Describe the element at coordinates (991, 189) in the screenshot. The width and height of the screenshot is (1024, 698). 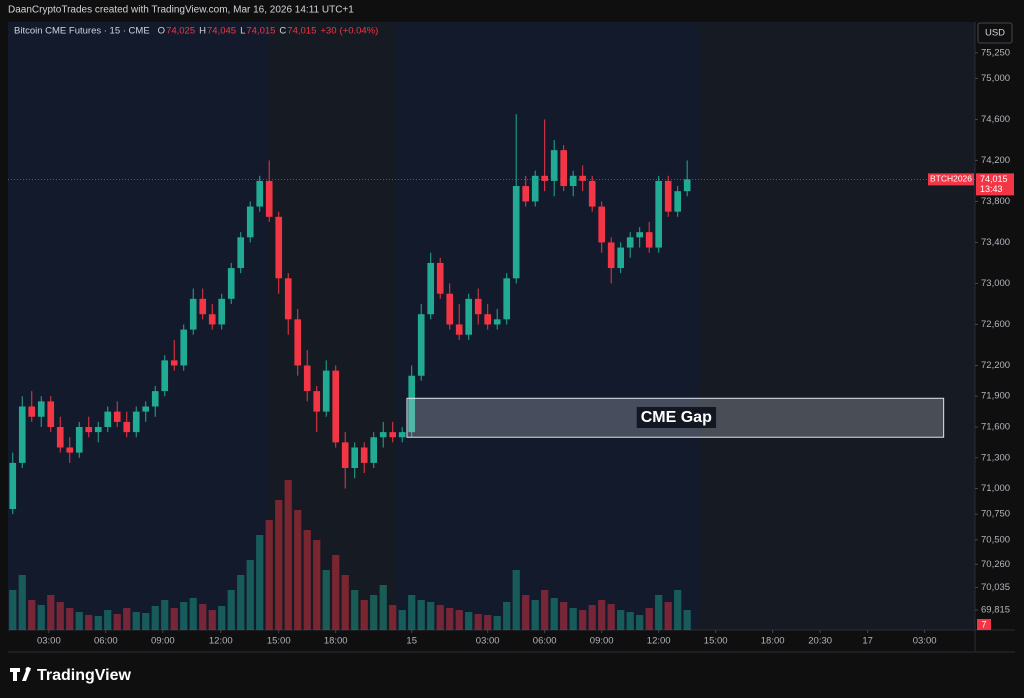
I see `price-tag-countdown: 13:43` at that location.